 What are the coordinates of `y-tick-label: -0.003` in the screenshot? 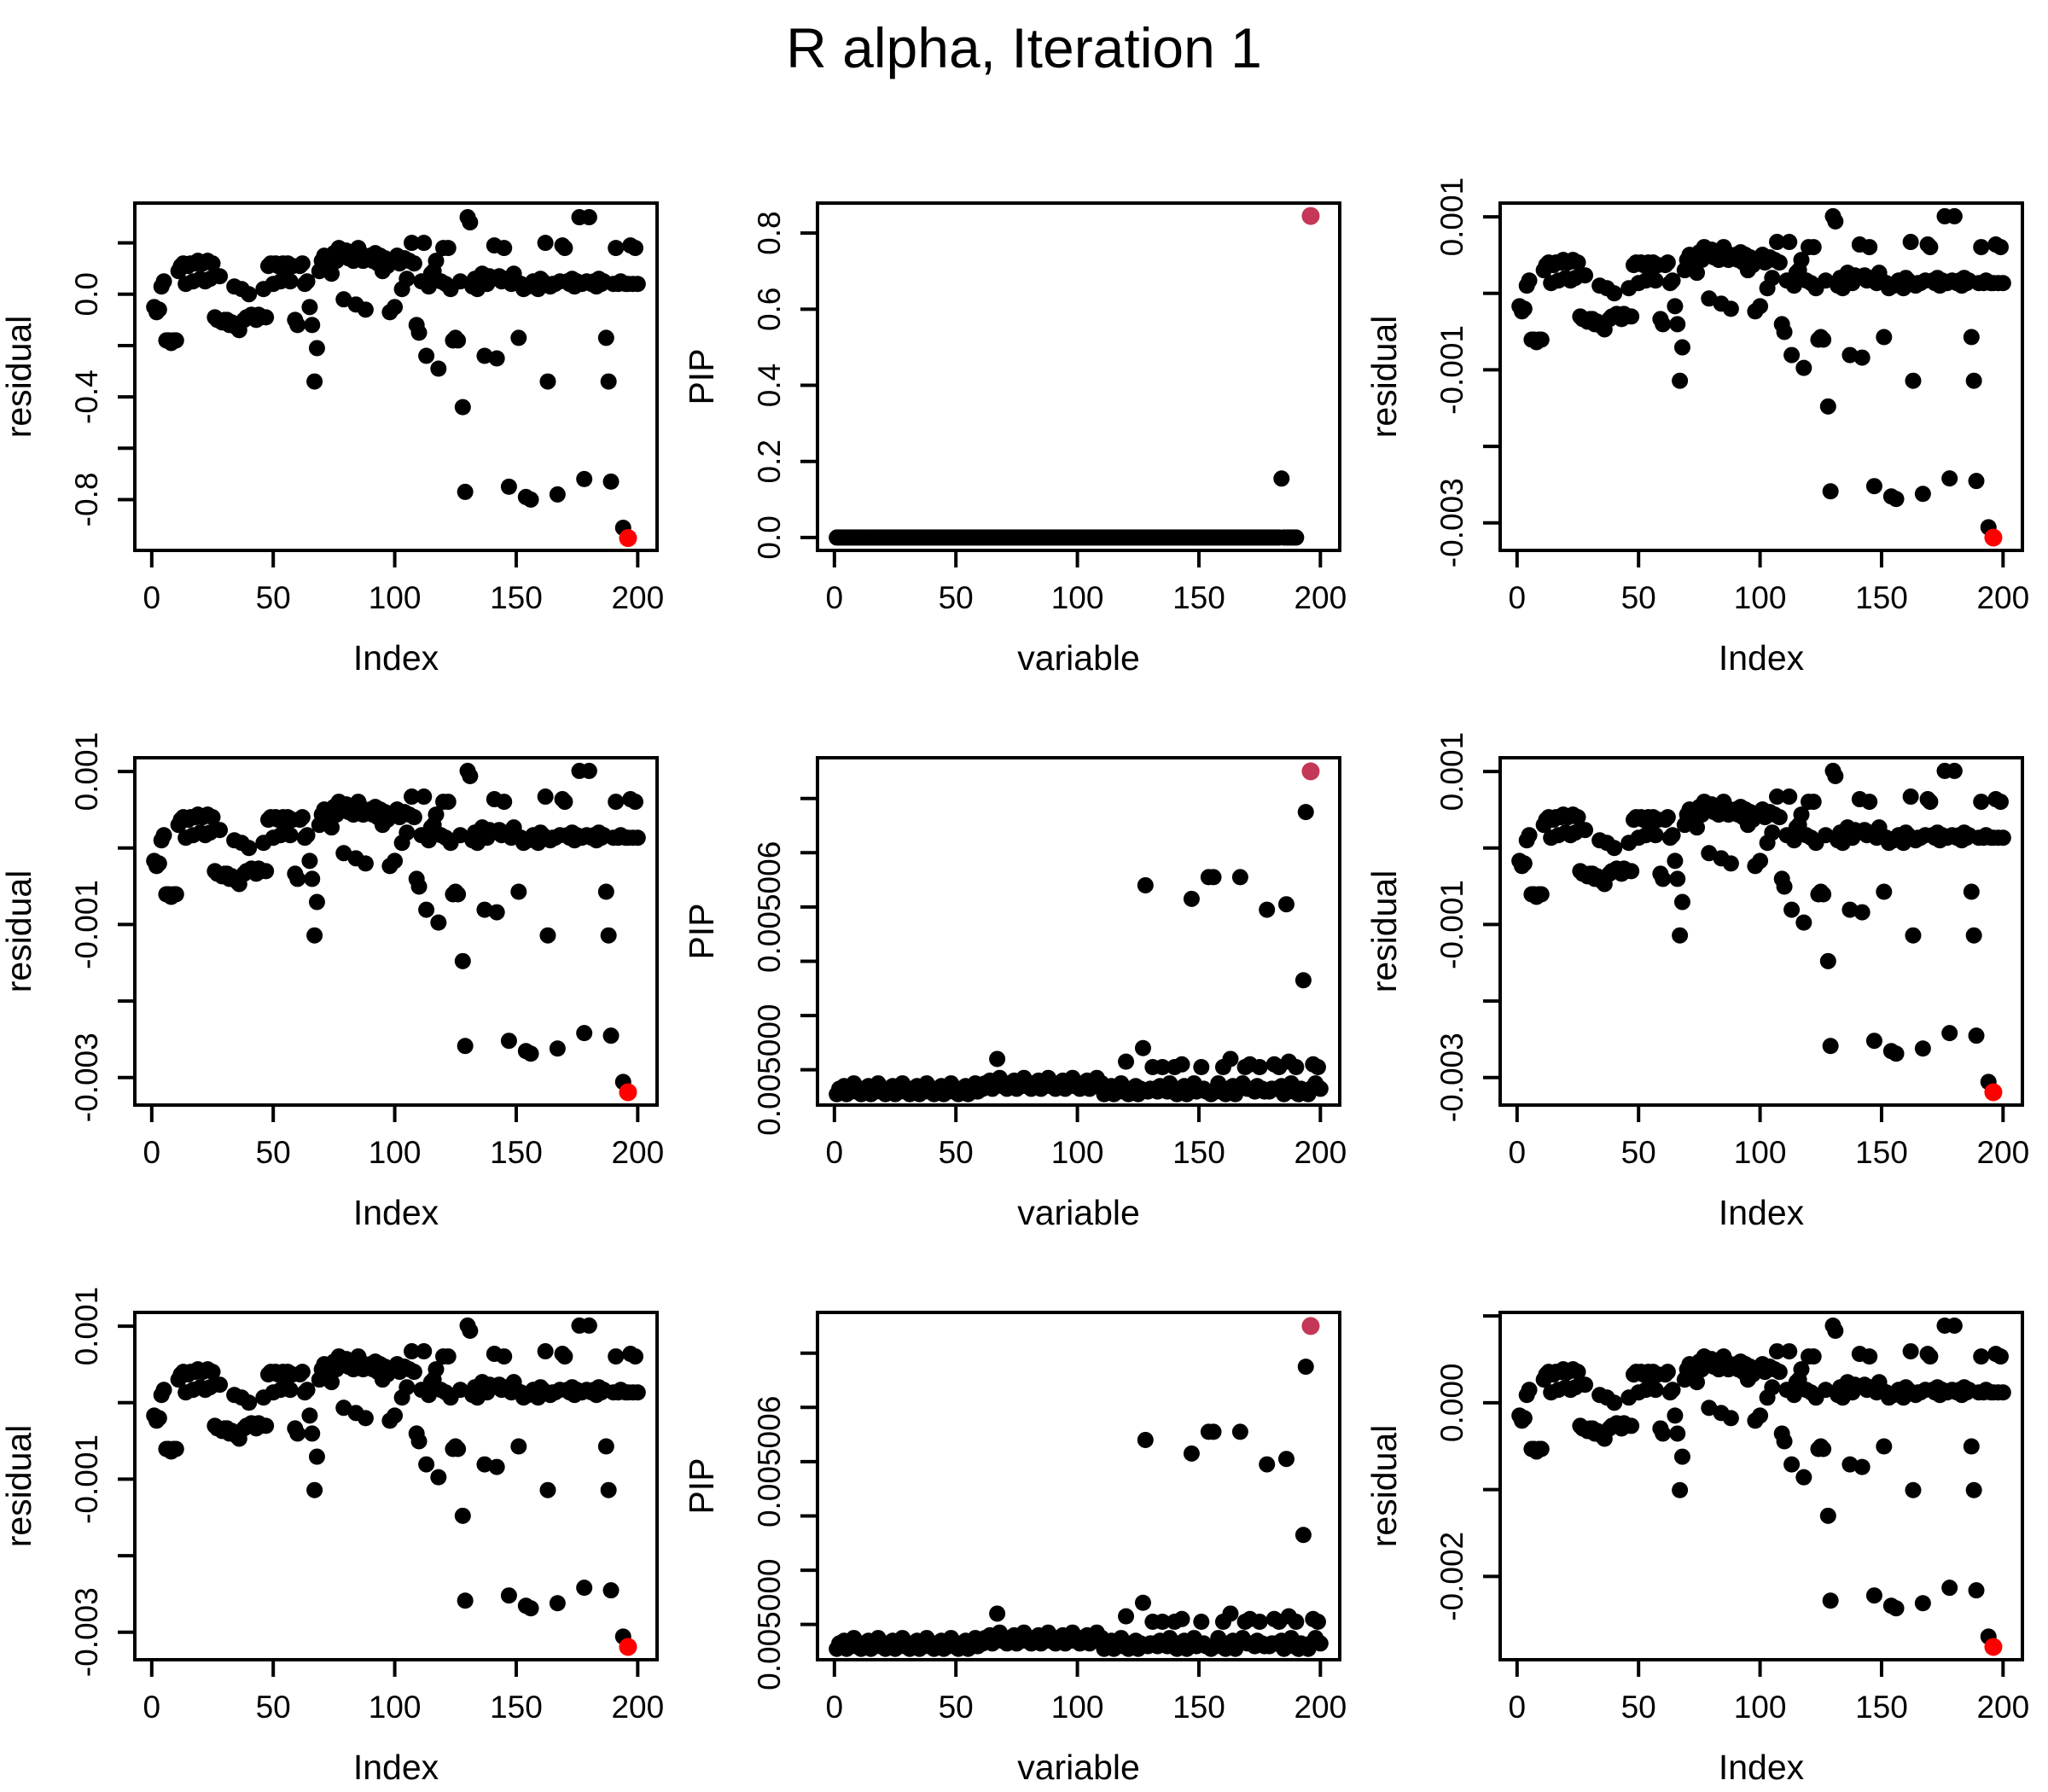 It's located at (86, 1077).